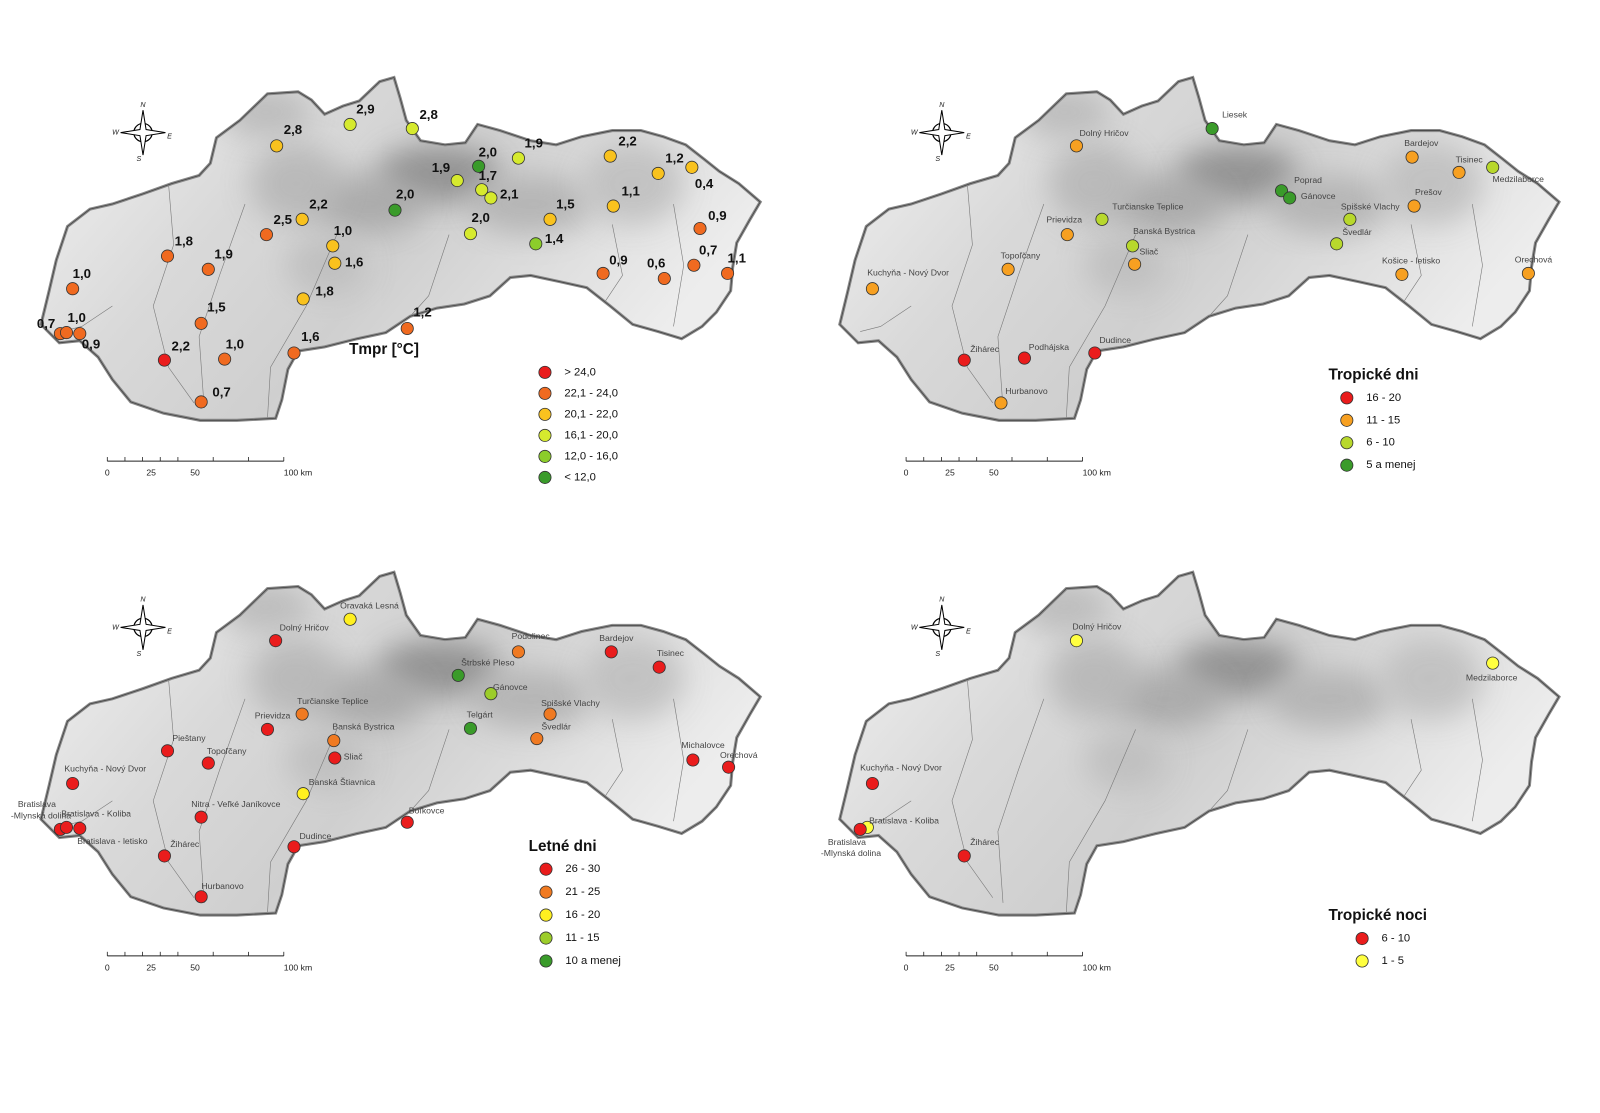 The image size is (1600, 1113). What do you see at coordinates (480, 714) in the screenshot?
I see `station-label: Telgárt` at bounding box center [480, 714].